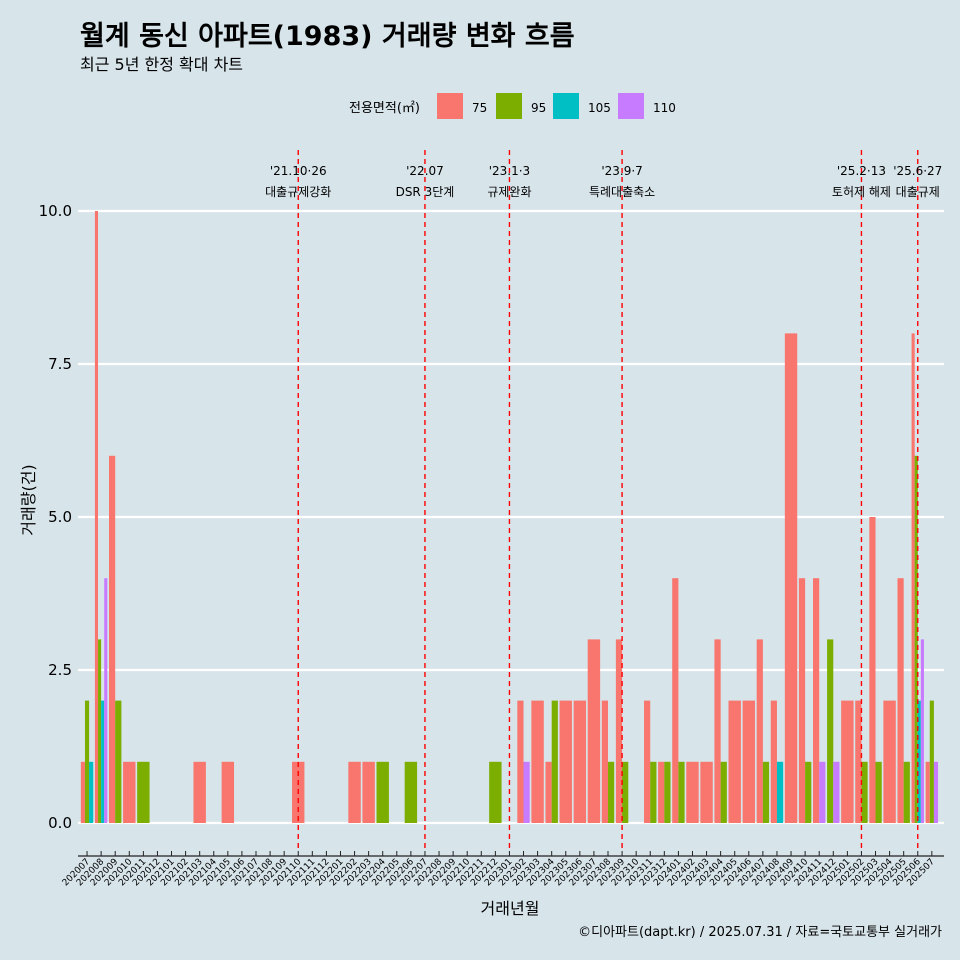  I want to click on event-date: '21.10·26, so click(298, 171).